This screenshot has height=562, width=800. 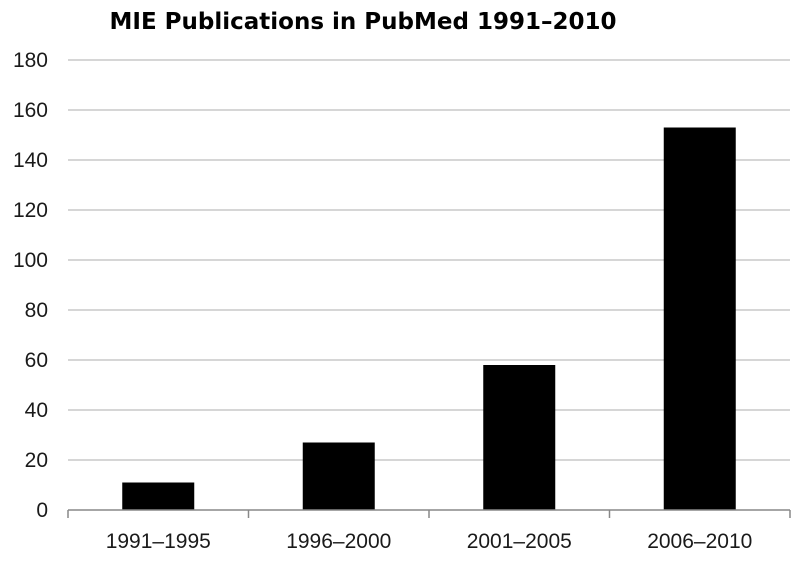 What do you see at coordinates (338, 541) in the screenshot?
I see `x-tick-label: 1996–2000` at bounding box center [338, 541].